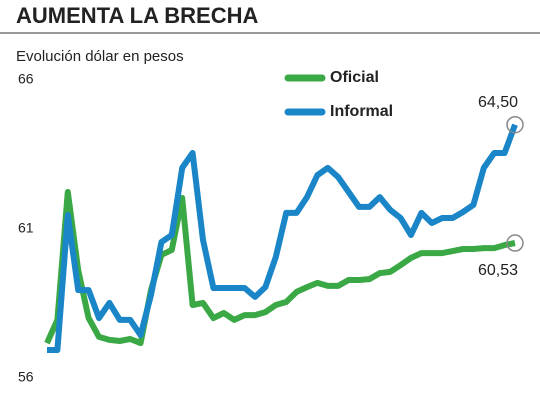 The image size is (540, 405). What do you see at coordinates (354, 77) in the screenshot?
I see `legend-label: Oficial` at bounding box center [354, 77].